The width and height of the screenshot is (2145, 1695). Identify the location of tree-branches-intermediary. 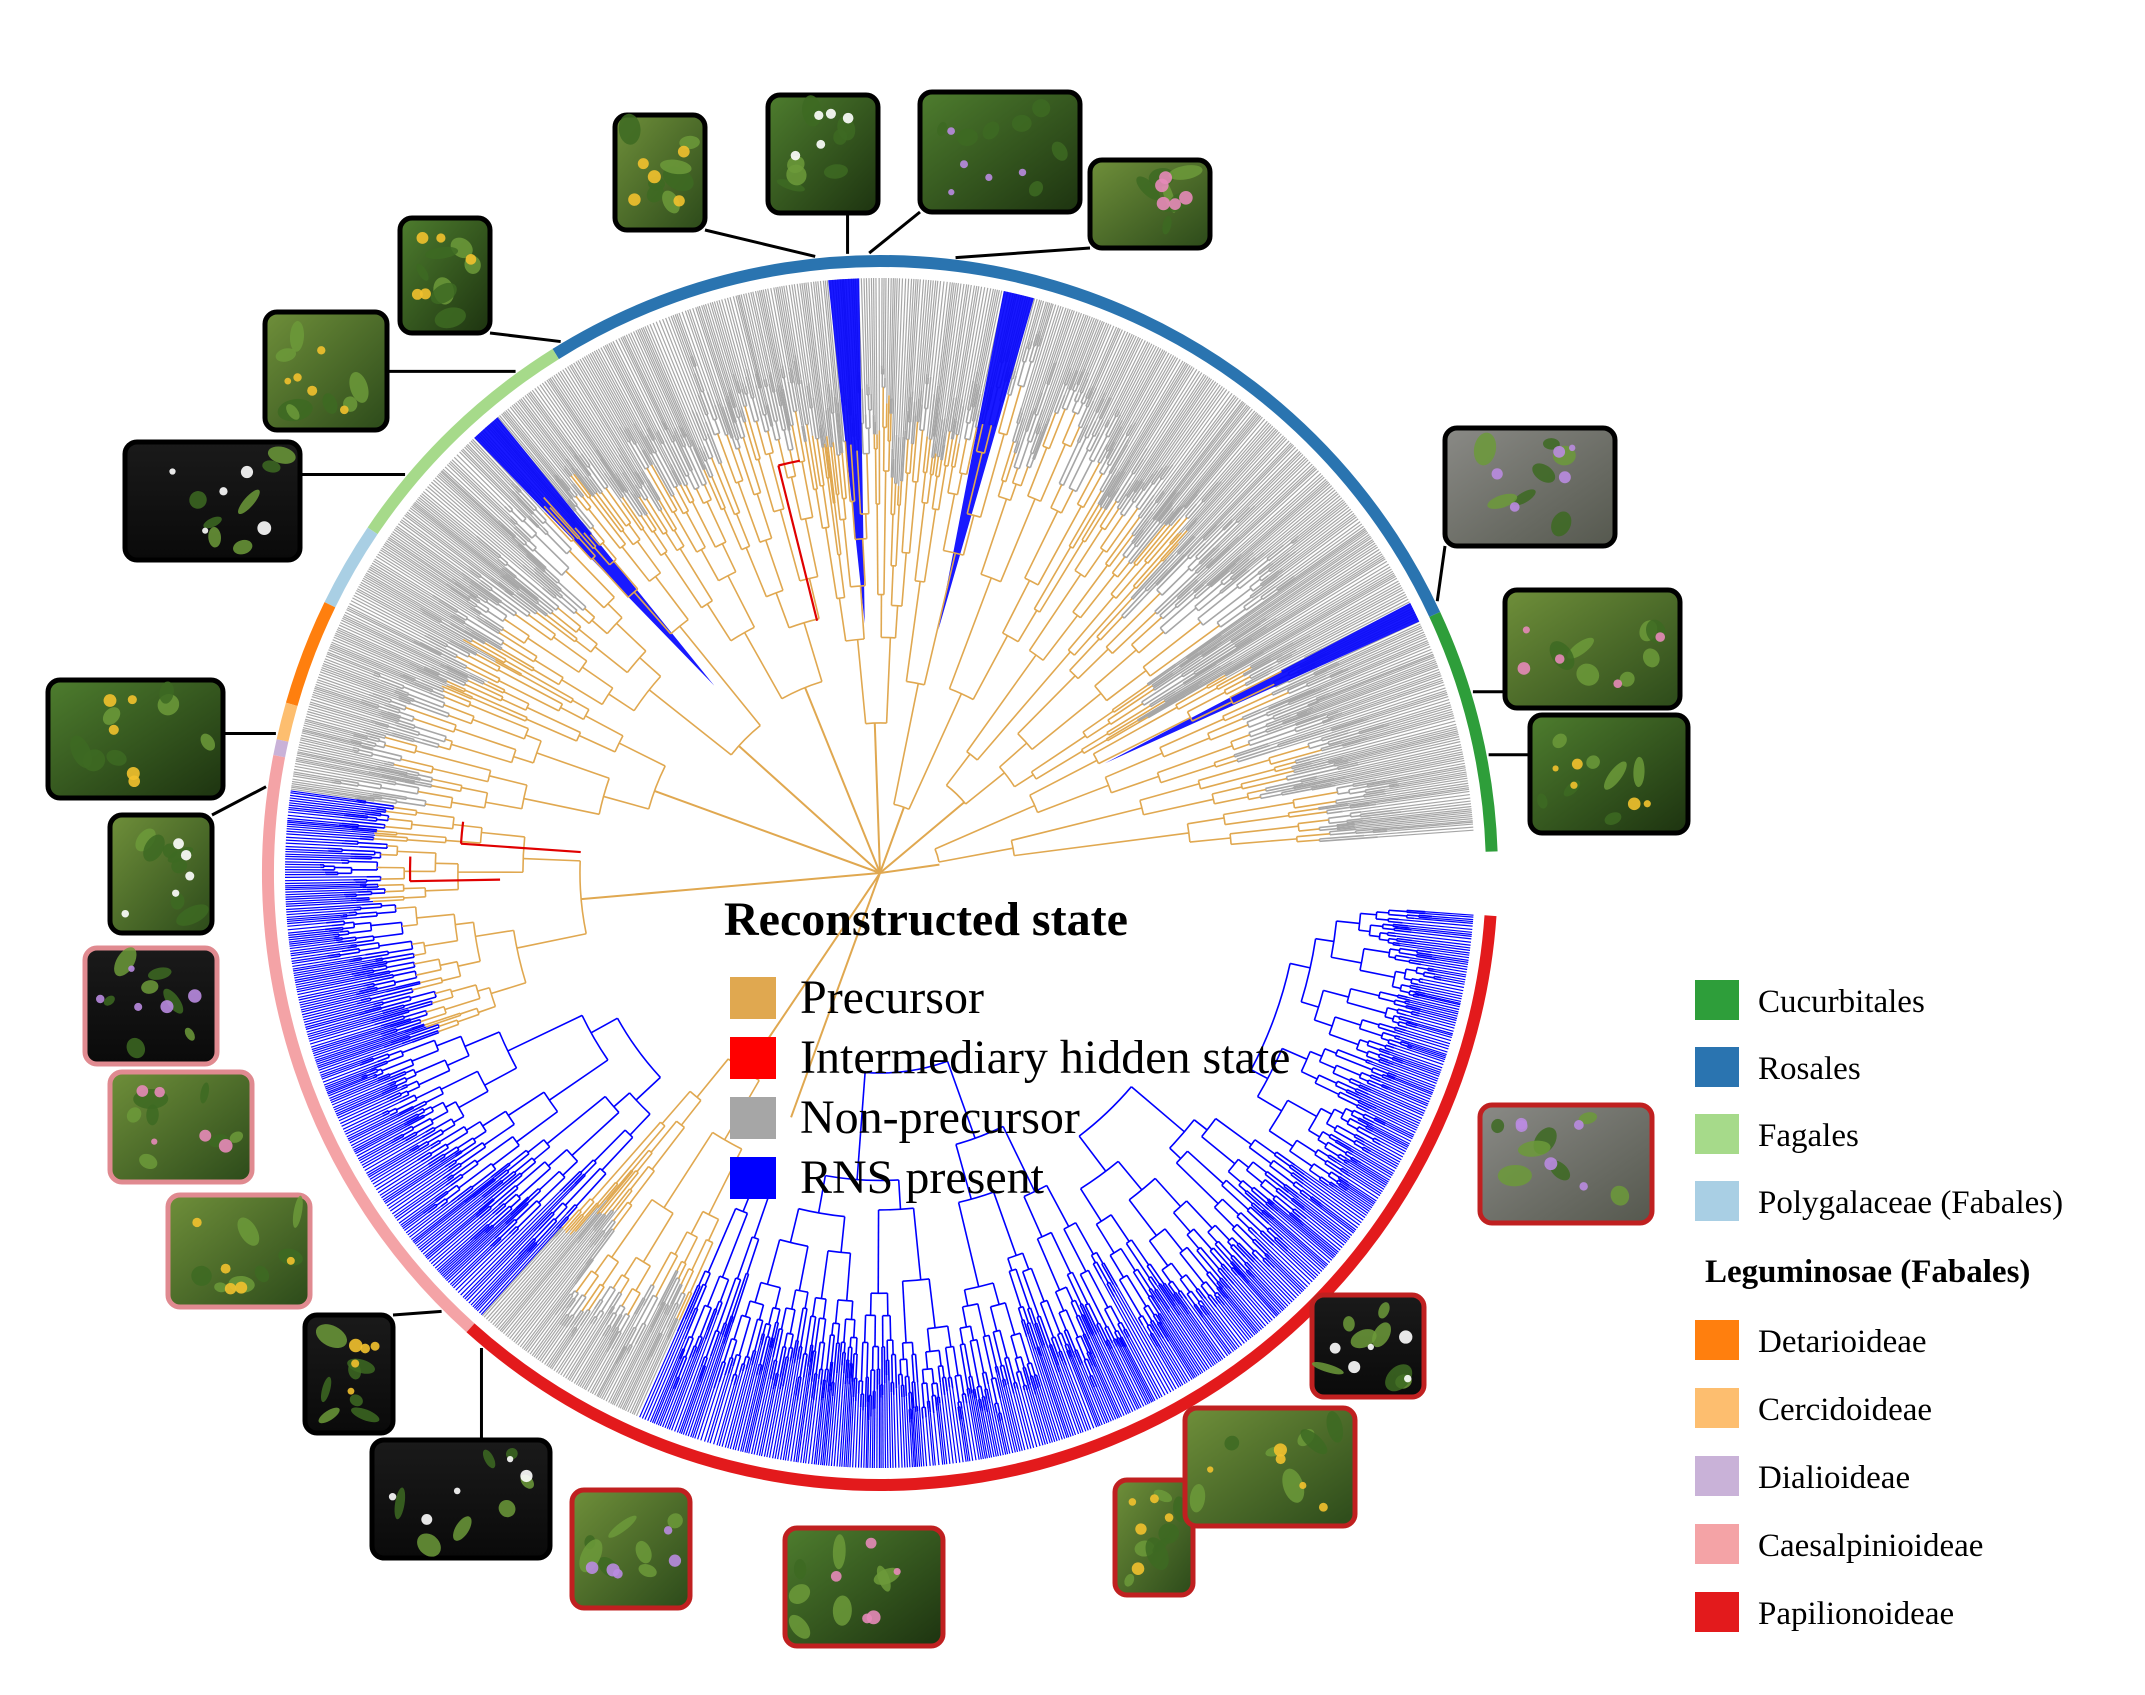
(613, 671).